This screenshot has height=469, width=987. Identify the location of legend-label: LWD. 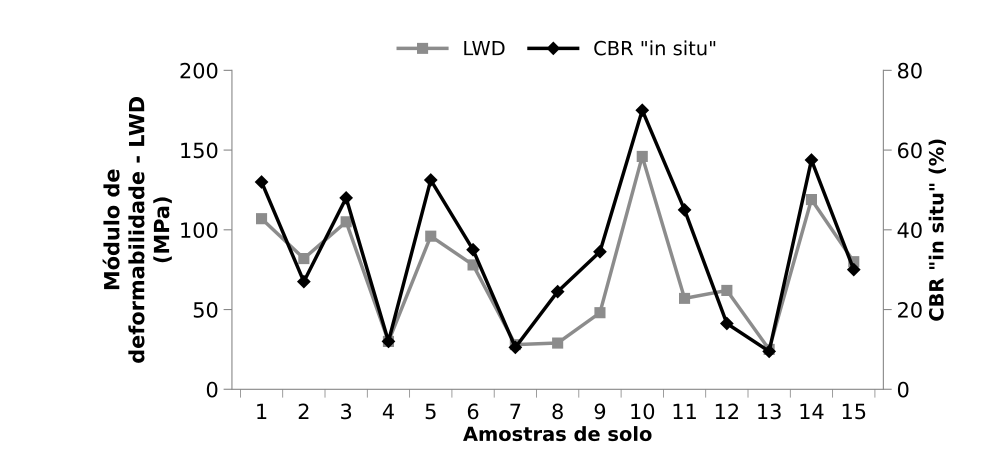
(484, 48).